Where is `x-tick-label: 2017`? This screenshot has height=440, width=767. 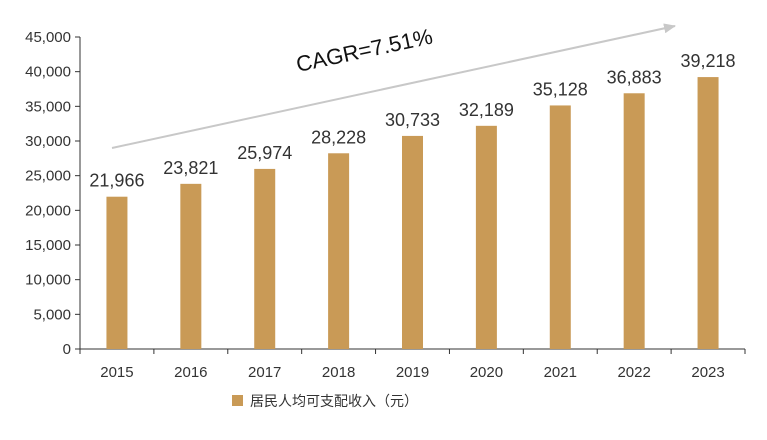
x-tick-label: 2017 is located at coordinates (264, 372).